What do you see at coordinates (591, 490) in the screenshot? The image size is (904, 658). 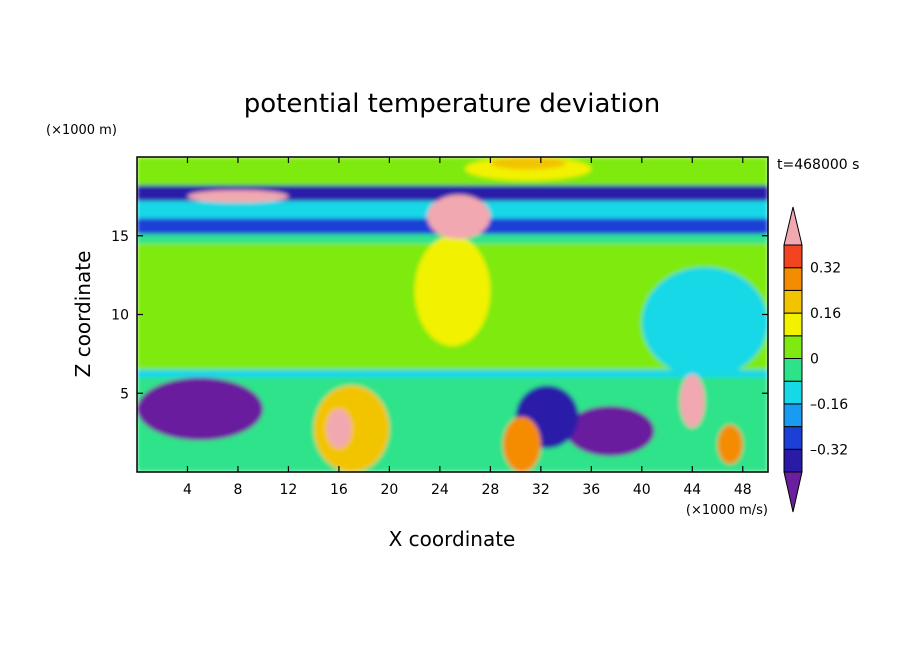 I see `x-tick-label: 36` at bounding box center [591, 490].